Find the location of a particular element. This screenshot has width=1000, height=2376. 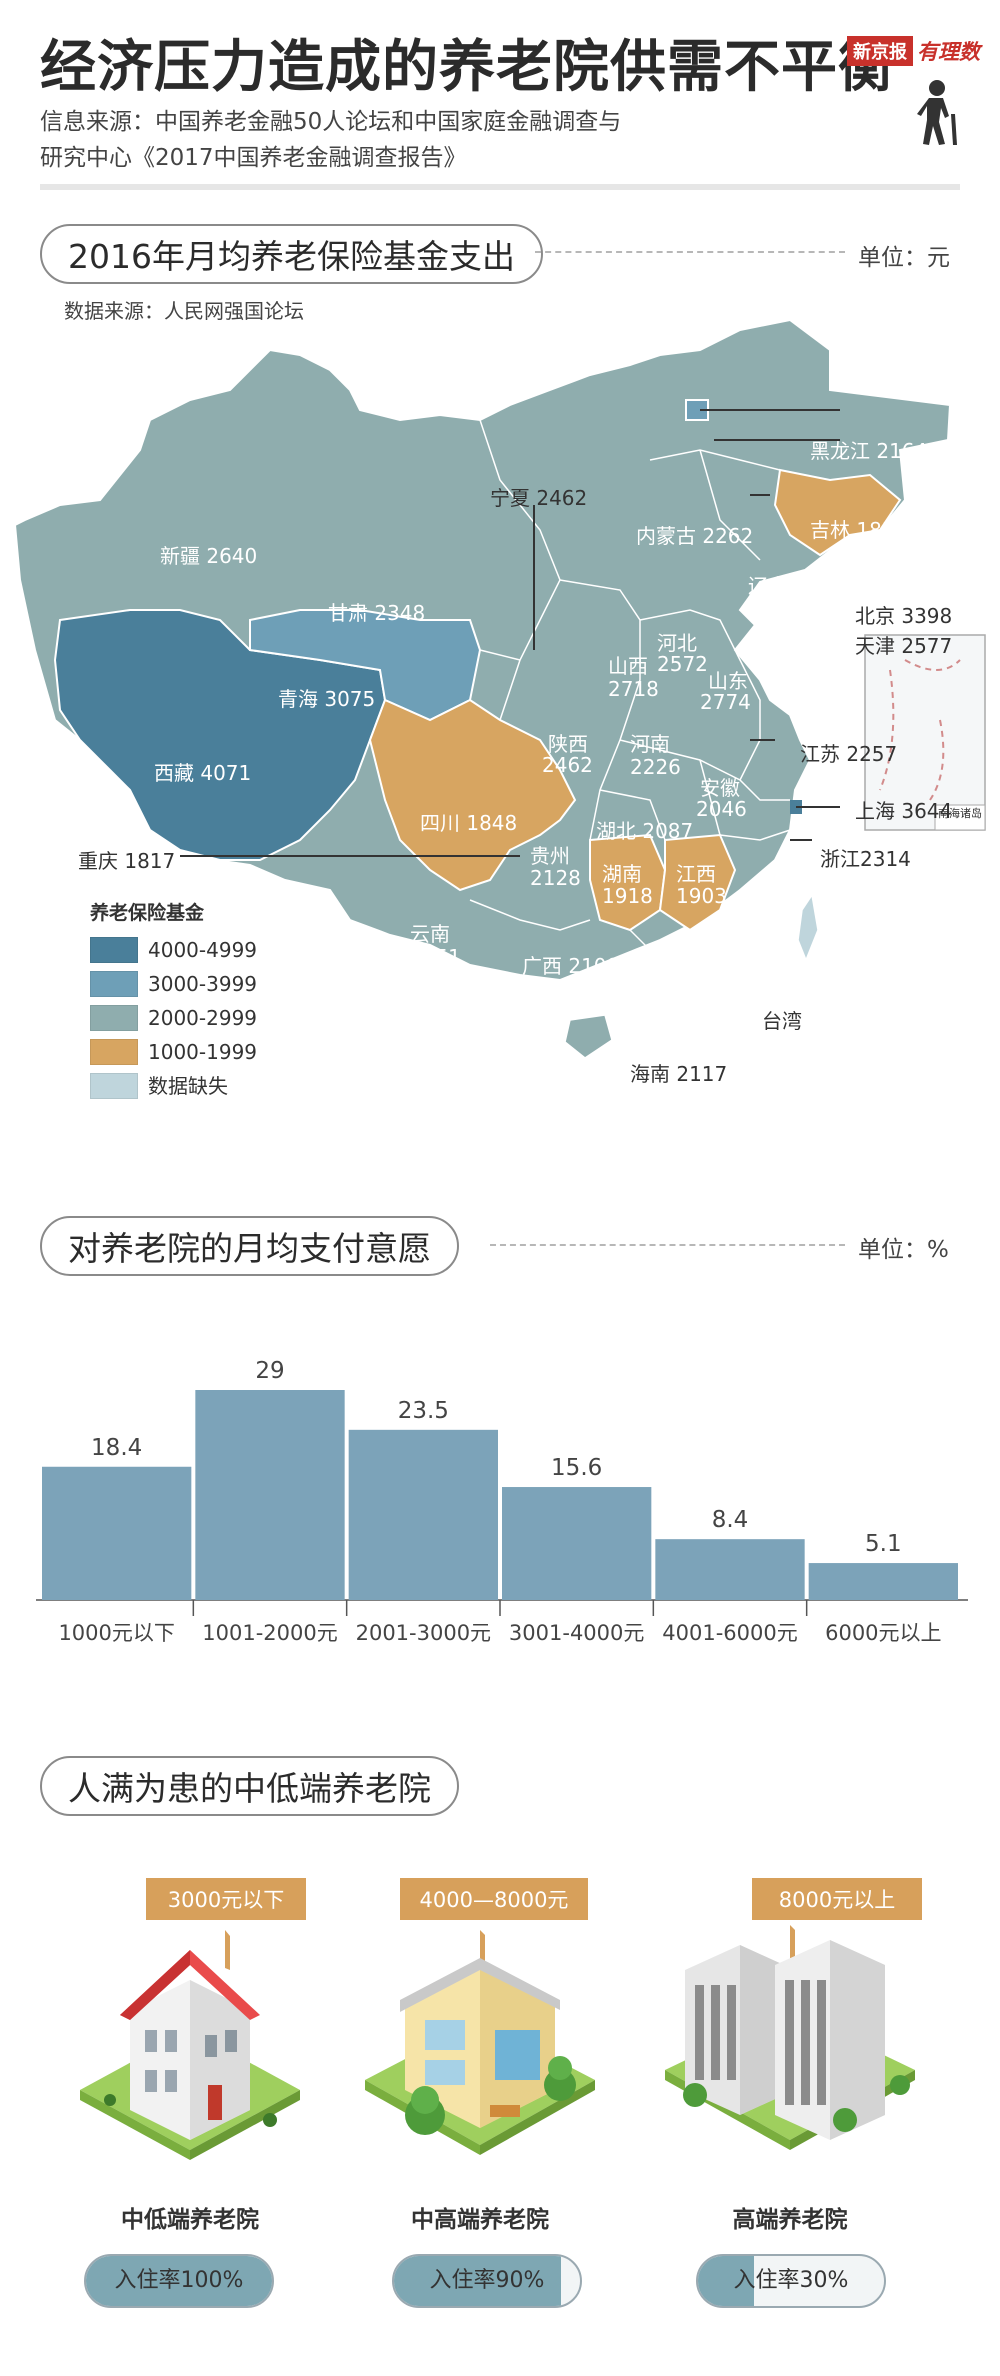

x-tick-label: 2001-3000元 is located at coordinates (423, 1633).